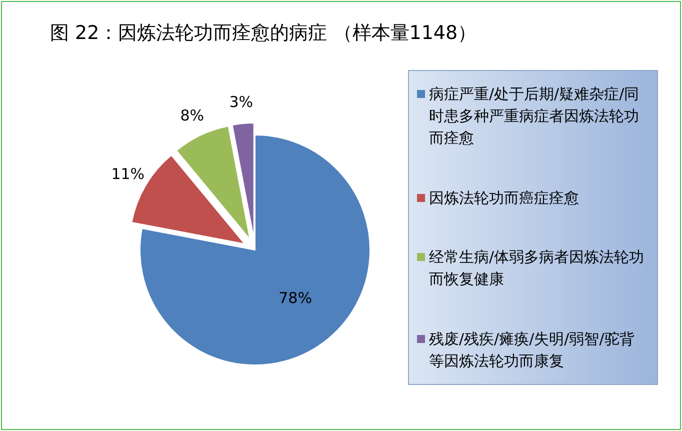 This screenshot has width=682, height=431. Describe the element at coordinates (241, 102) in the screenshot. I see `data-label: 3%` at that location.